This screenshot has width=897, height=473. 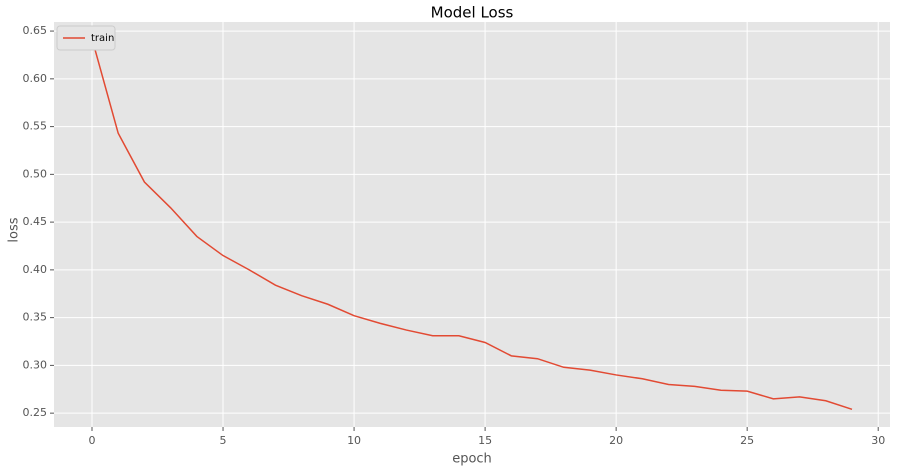 I want to click on y-tick-label: 0.30, so click(x=35, y=364).